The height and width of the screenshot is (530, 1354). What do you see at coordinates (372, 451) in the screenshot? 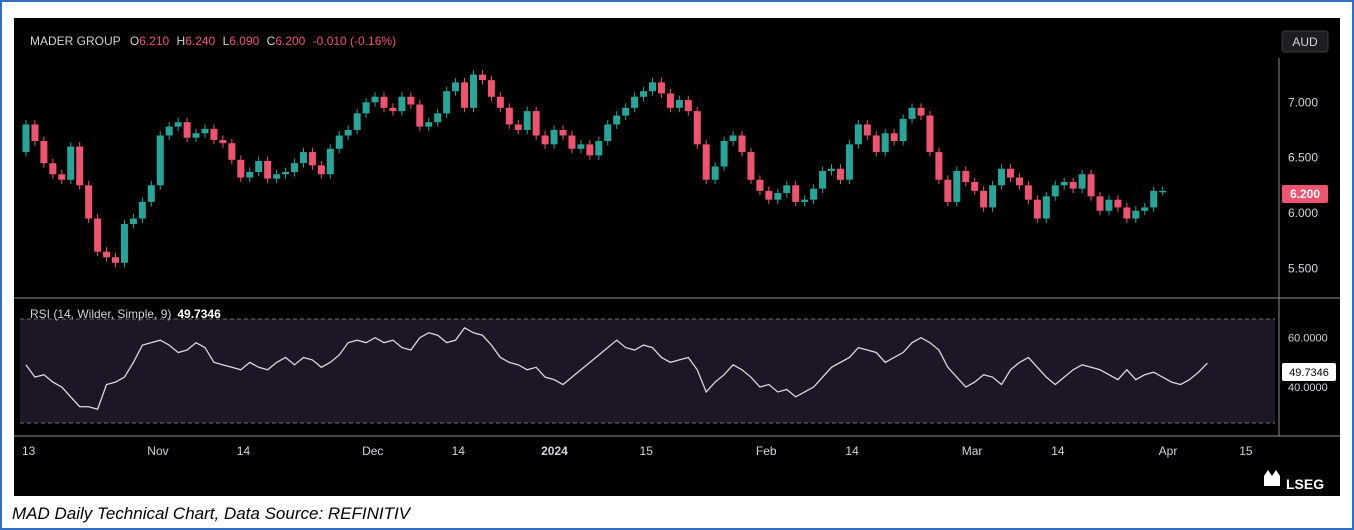
I see `time-tick-label: Dec` at bounding box center [372, 451].